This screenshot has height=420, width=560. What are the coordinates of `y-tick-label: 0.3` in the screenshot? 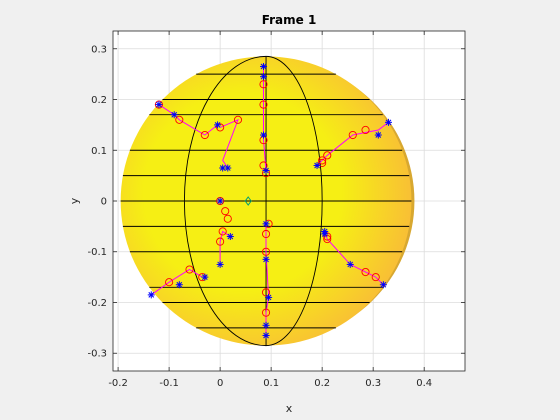 It's located at (99, 49).